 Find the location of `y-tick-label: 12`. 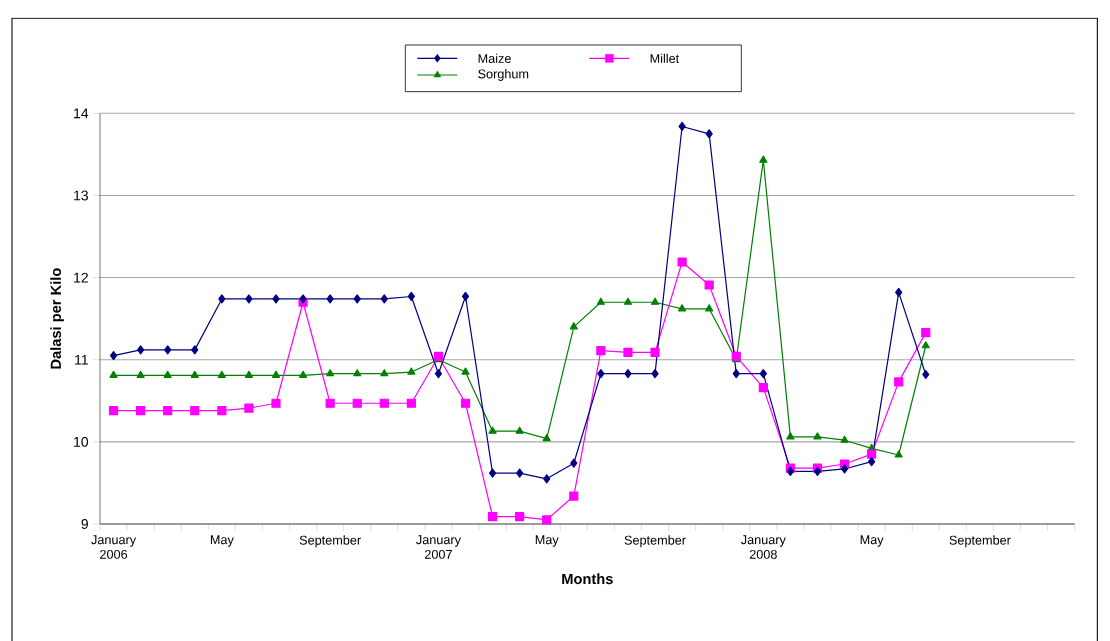

y-tick-label: 12 is located at coordinates (81, 277).